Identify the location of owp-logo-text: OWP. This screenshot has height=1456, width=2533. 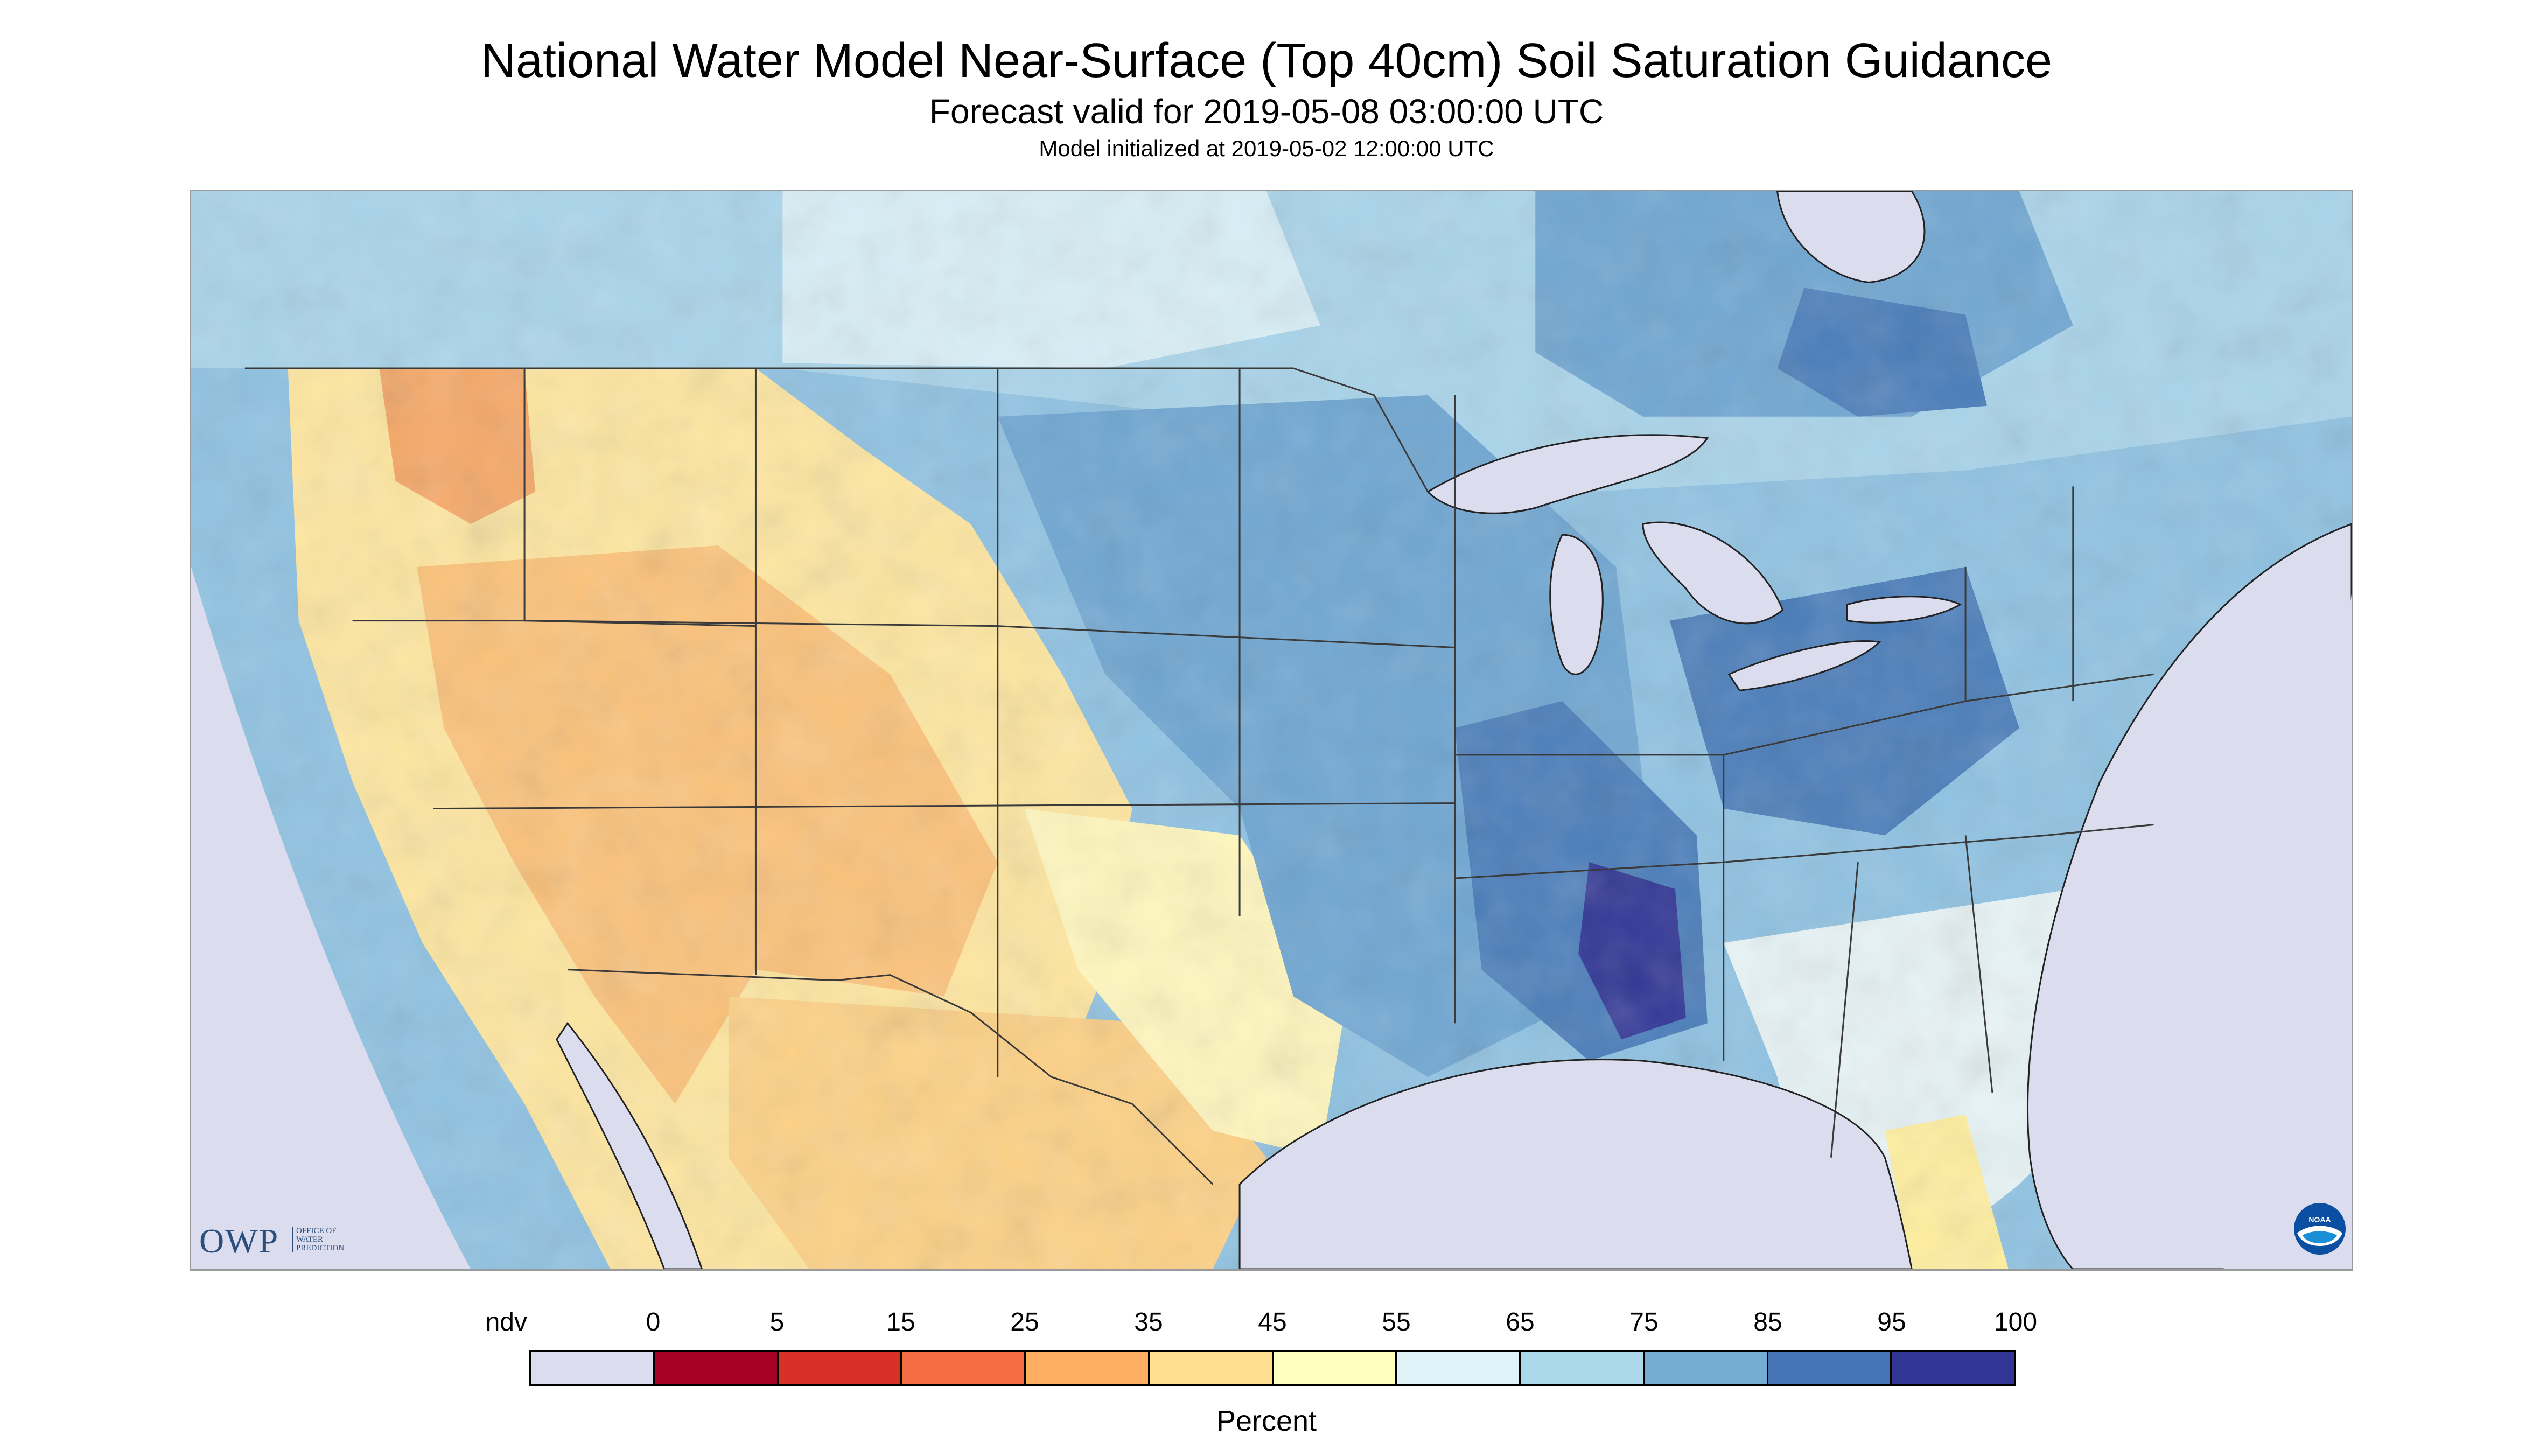
(239, 1241).